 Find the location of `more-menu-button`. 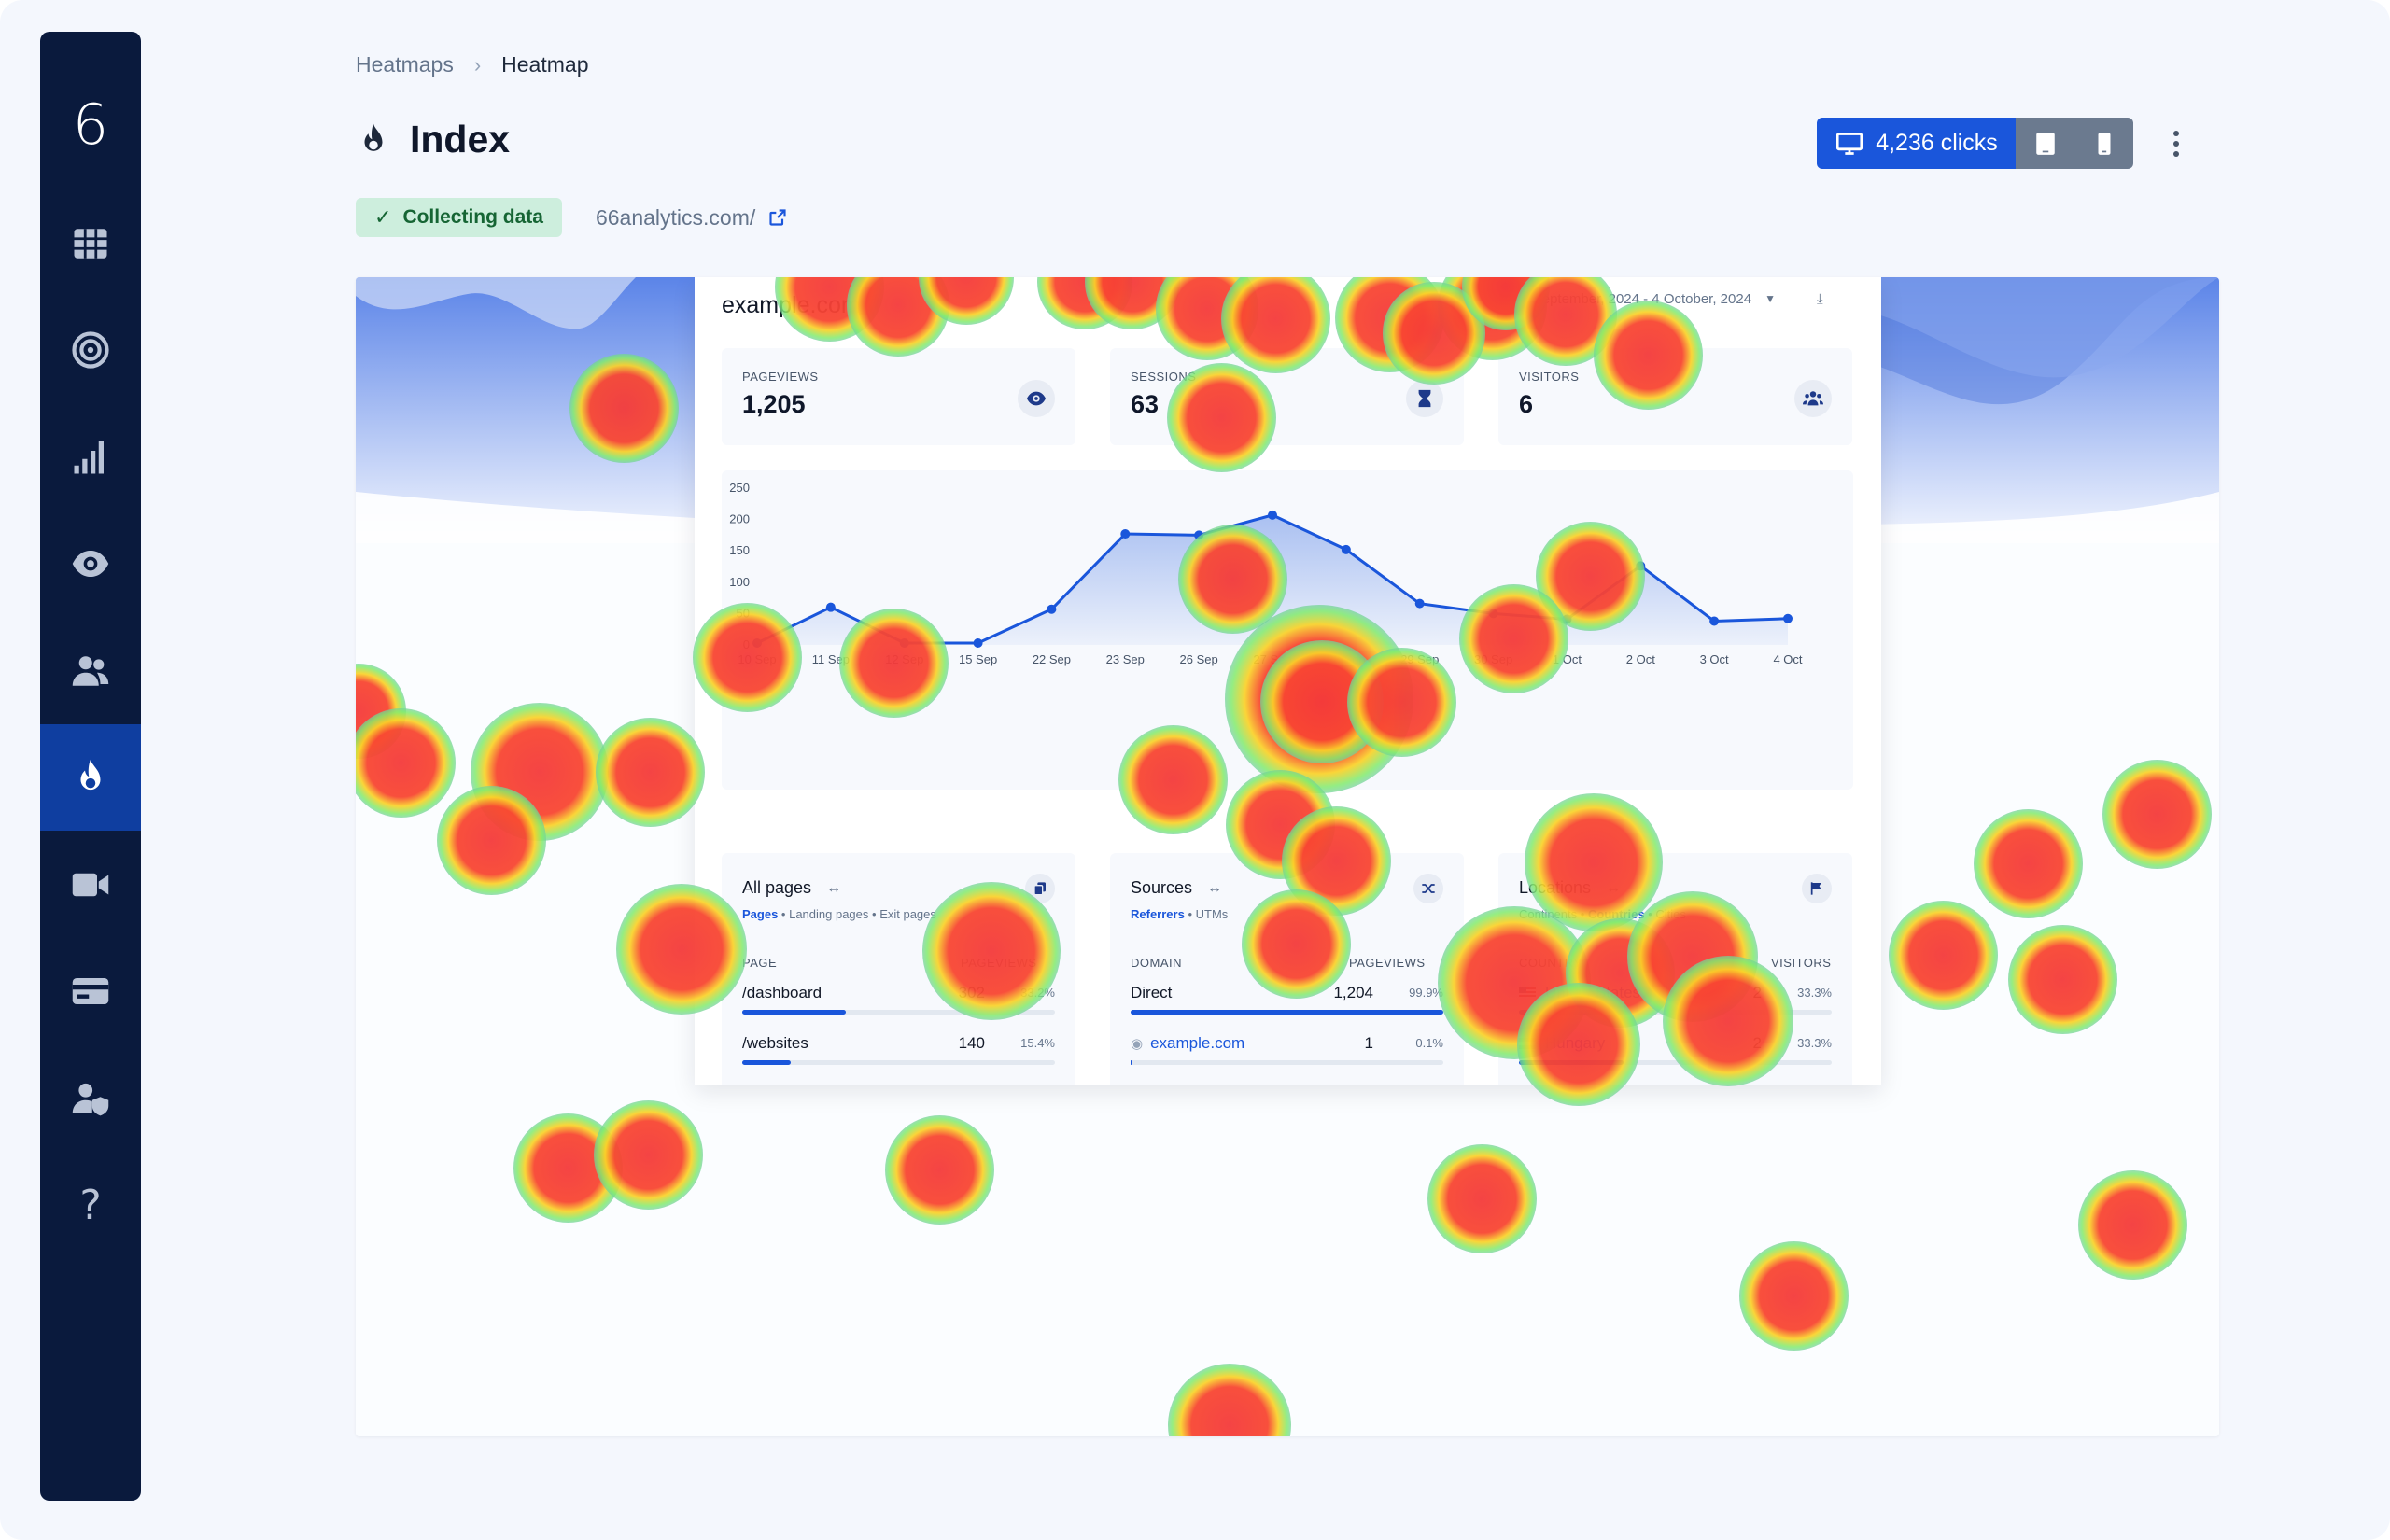

more-menu-button is located at coordinates (2176, 144).